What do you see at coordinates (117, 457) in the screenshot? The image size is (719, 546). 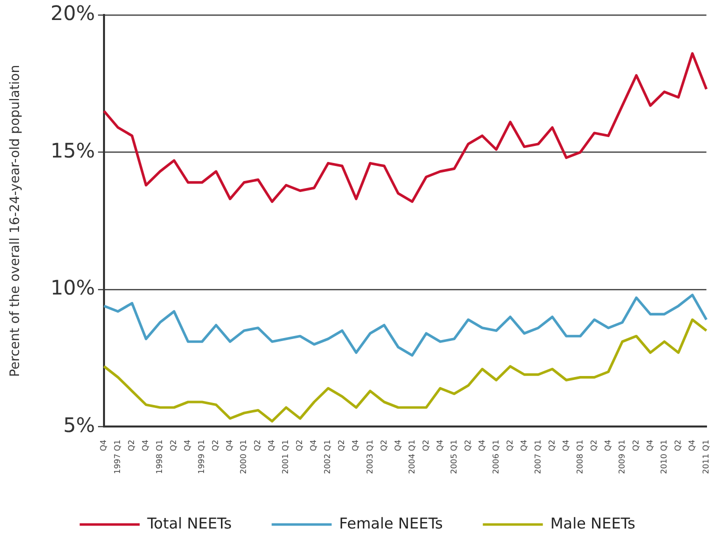 I see `x-tick-label: 1997 Q1` at bounding box center [117, 457].